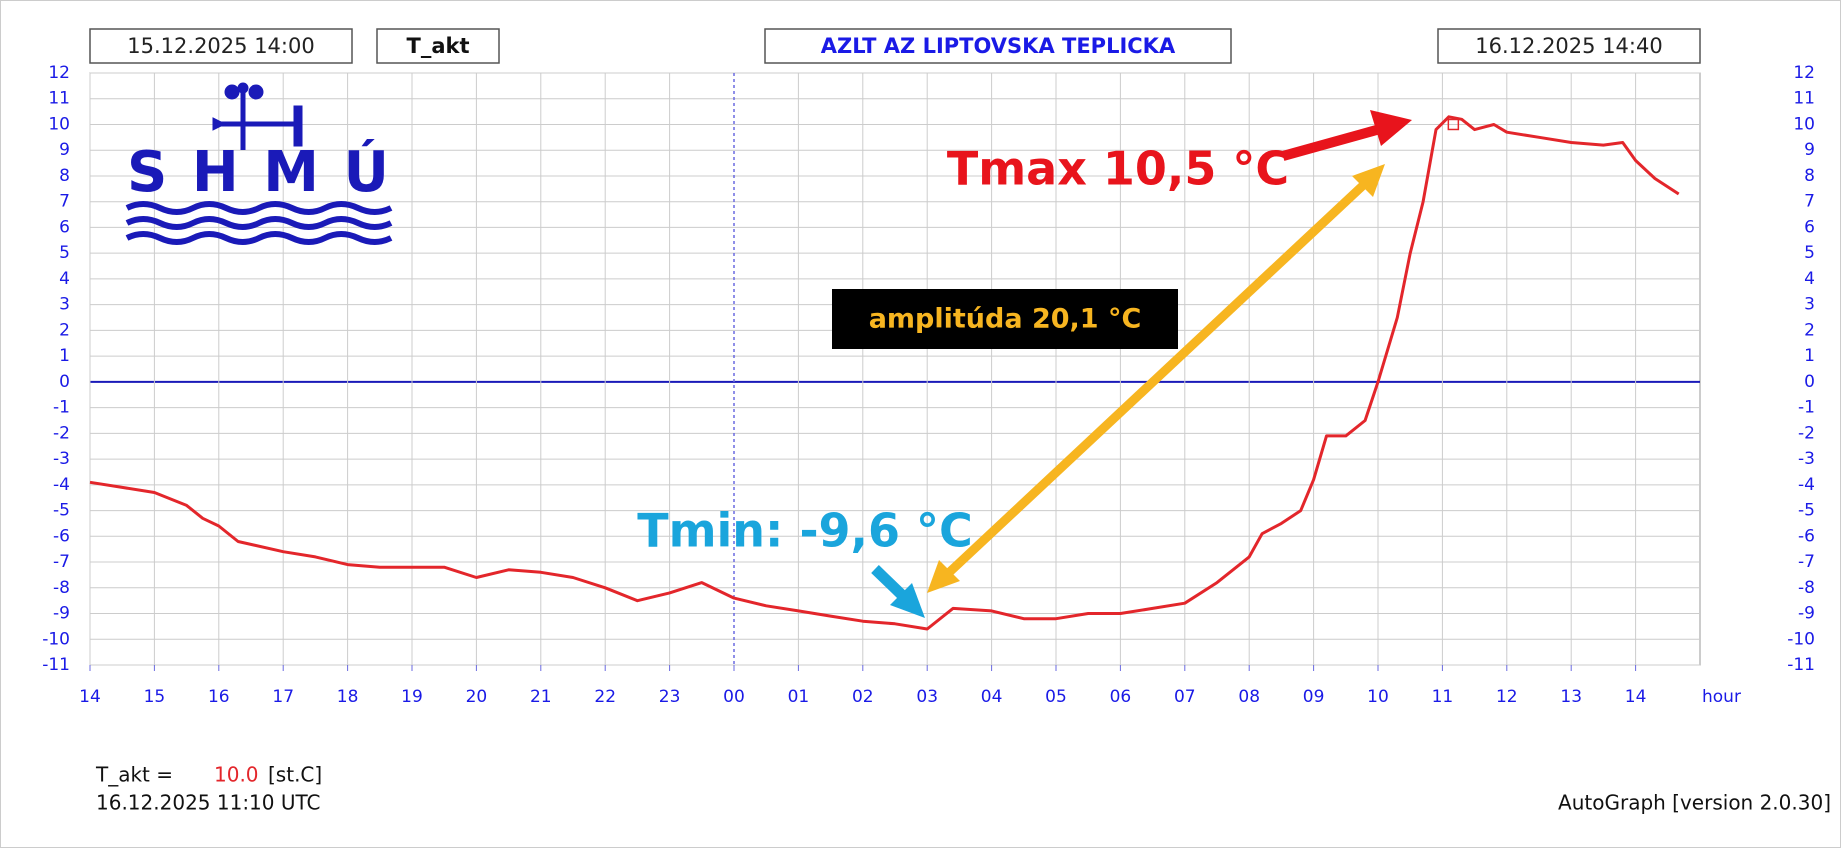  What do you see at coordinates (1118, 169) in the screenshot?
I see `tmax-label: Tmax 10,5 °C` at bounding box center [1118, 169].